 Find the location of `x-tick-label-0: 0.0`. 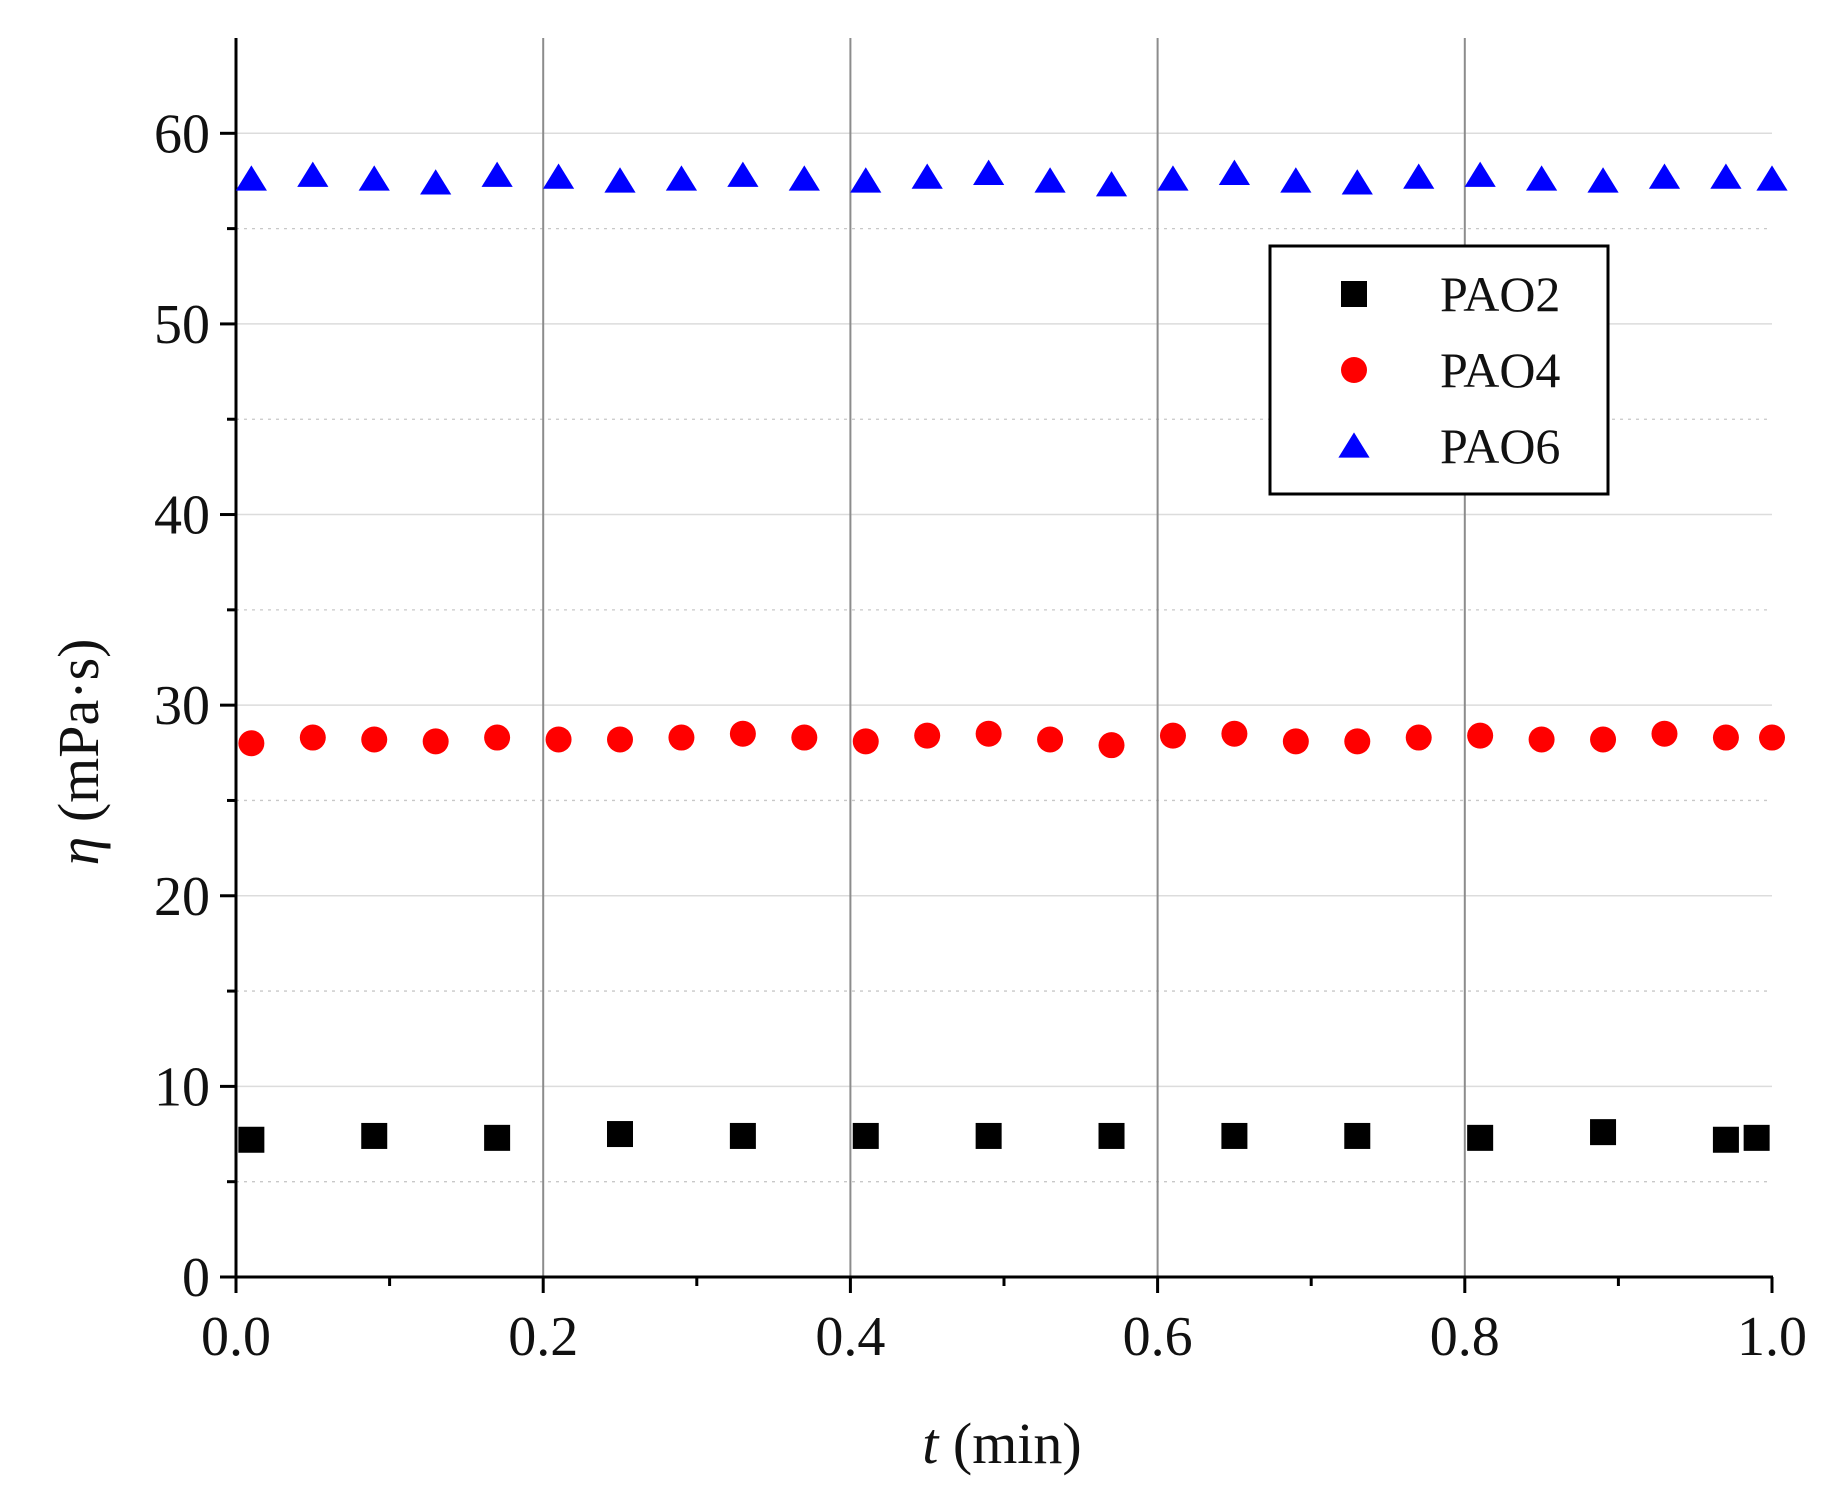

x-tick-label-0: 0.0 is located at coordinates (236, 1337).